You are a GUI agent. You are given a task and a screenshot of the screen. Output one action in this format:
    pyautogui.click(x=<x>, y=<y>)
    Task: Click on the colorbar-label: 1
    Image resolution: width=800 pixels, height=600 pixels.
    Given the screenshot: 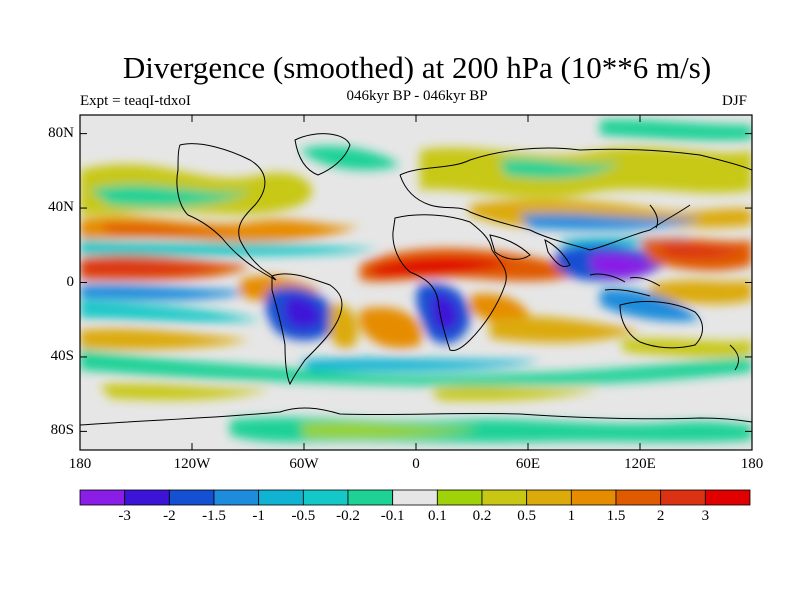 What is the action you would take?
    pyautogui.click(x=571, y=516)
    